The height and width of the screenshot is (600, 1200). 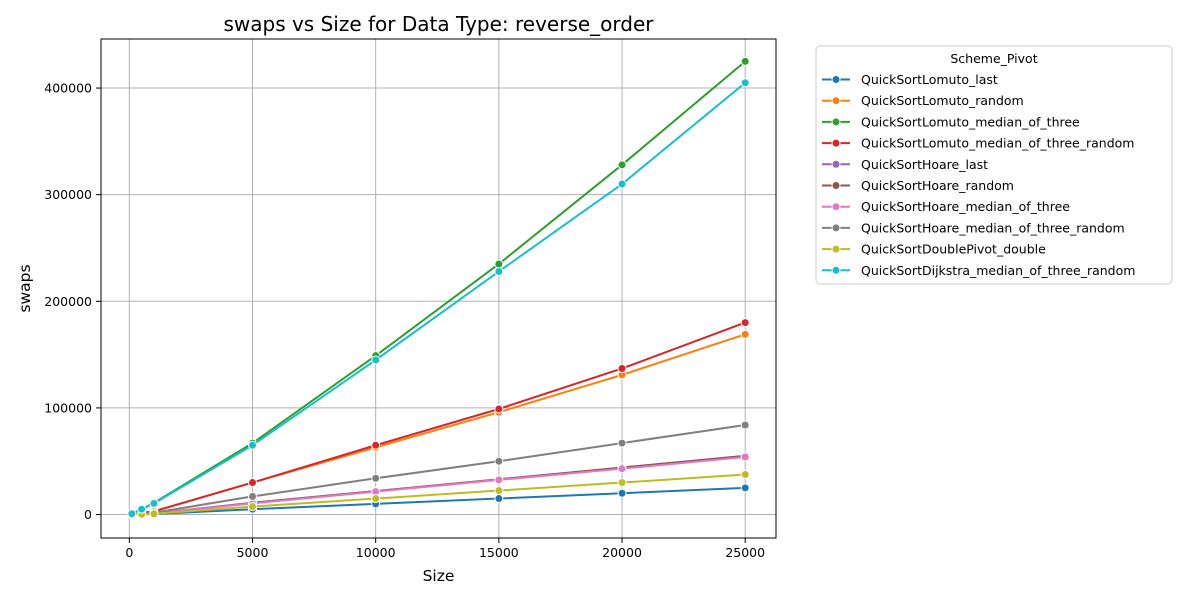 I want to click on series-quicksorthoare-median-of-three-random, so click(x=438, y=469).